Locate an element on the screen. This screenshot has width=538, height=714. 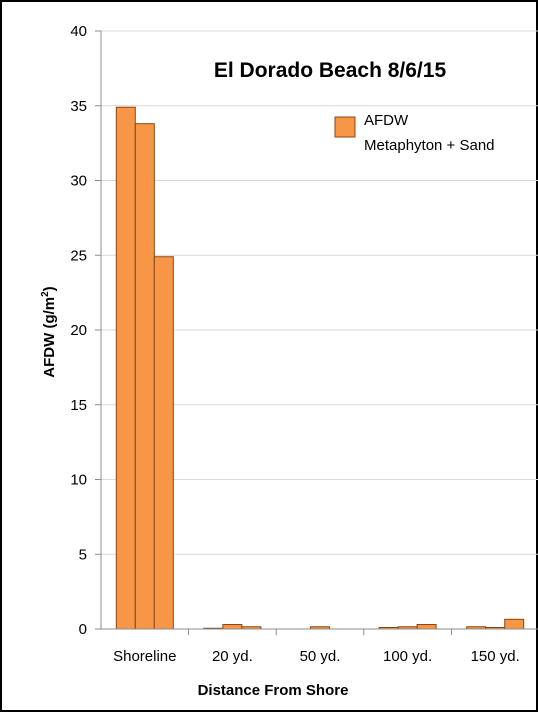
y-tick-label: 30 is located at coordinates (78, 181).